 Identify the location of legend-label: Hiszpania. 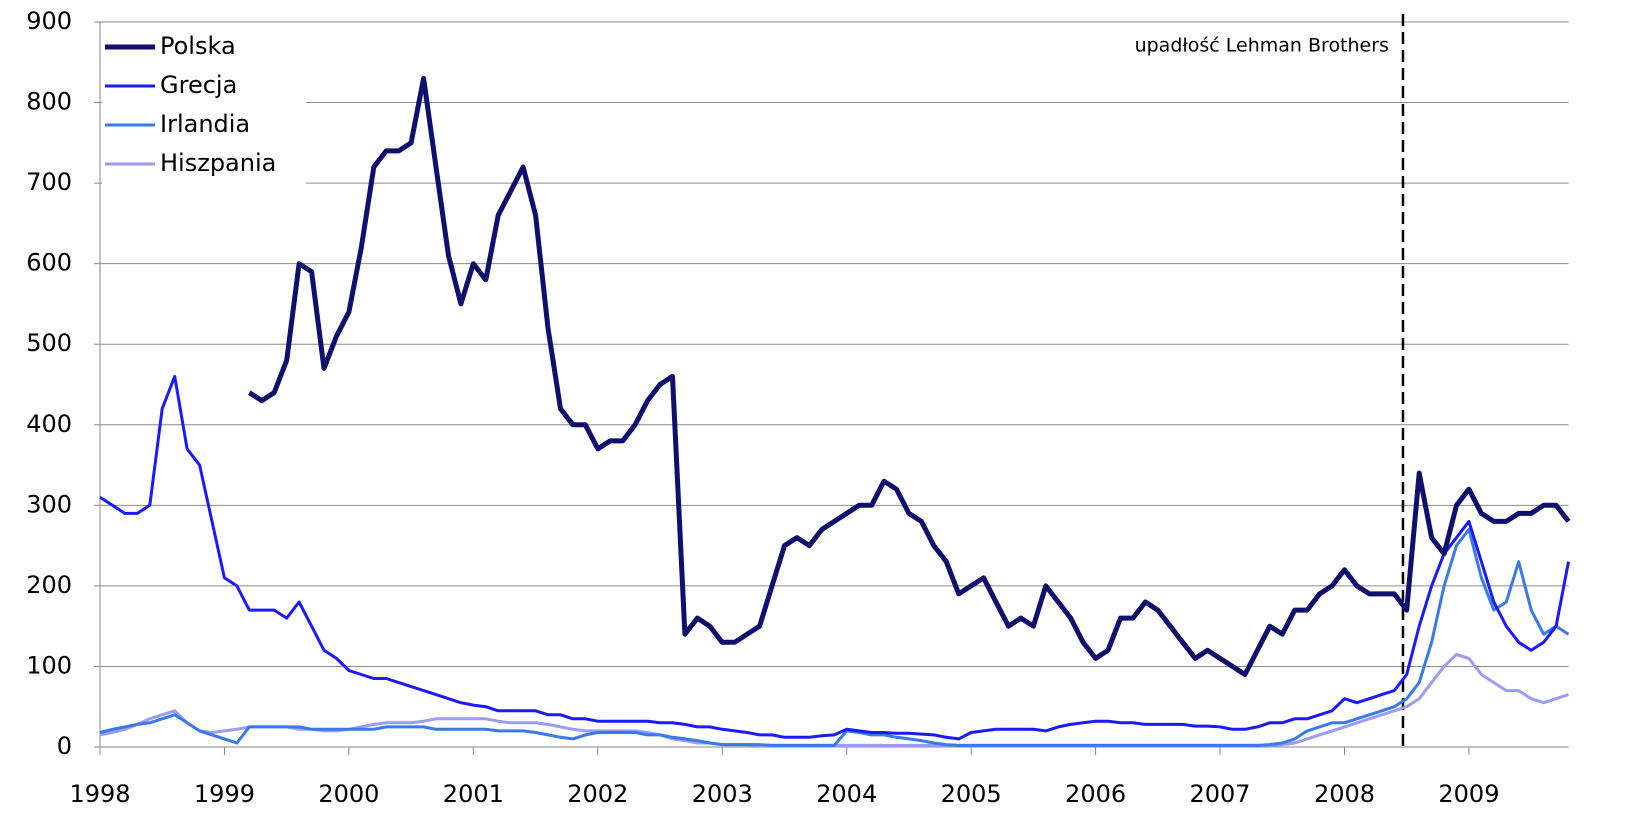
(218, 163).